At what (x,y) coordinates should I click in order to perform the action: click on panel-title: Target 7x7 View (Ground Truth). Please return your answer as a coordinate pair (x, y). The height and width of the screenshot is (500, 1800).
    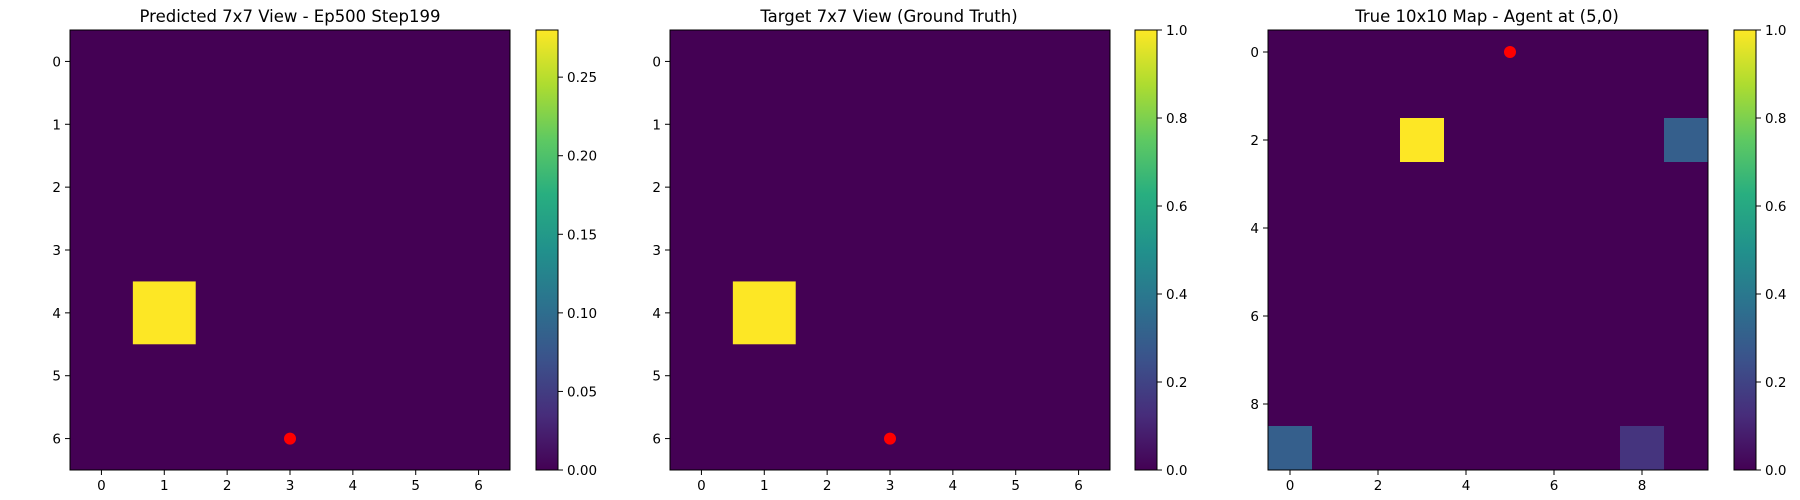
    Looking at the image, I should click on (888, 16).